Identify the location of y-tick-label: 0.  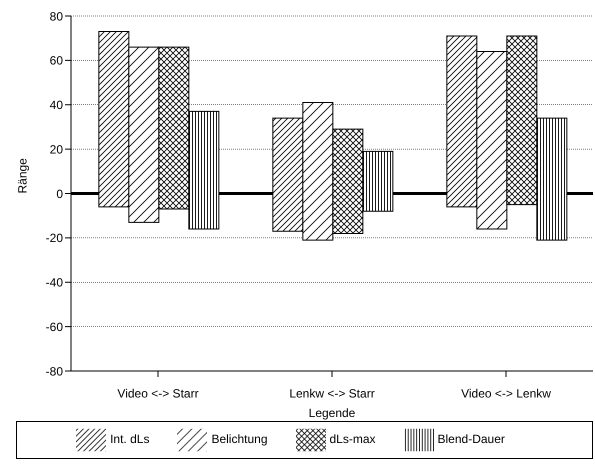
(60, 193).